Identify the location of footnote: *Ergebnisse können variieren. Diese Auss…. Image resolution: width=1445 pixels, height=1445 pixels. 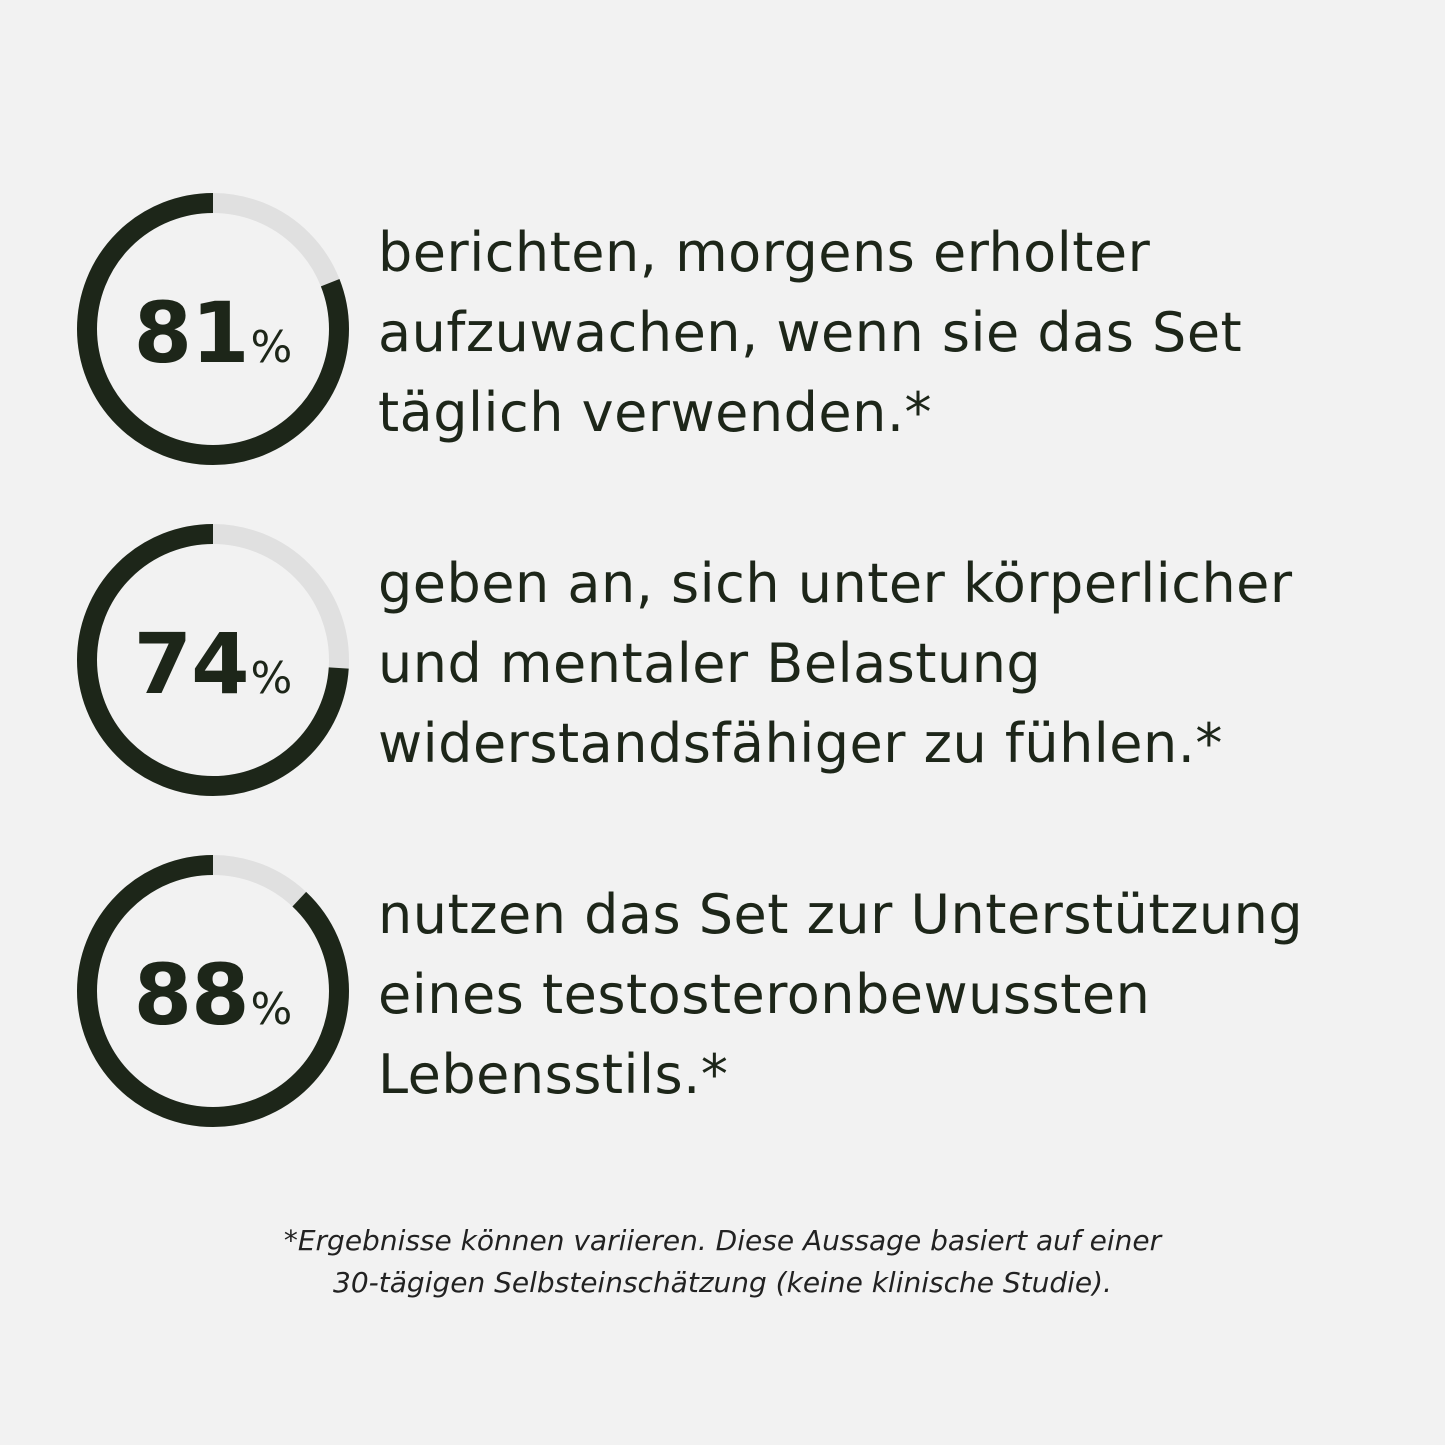
(722, 1262).